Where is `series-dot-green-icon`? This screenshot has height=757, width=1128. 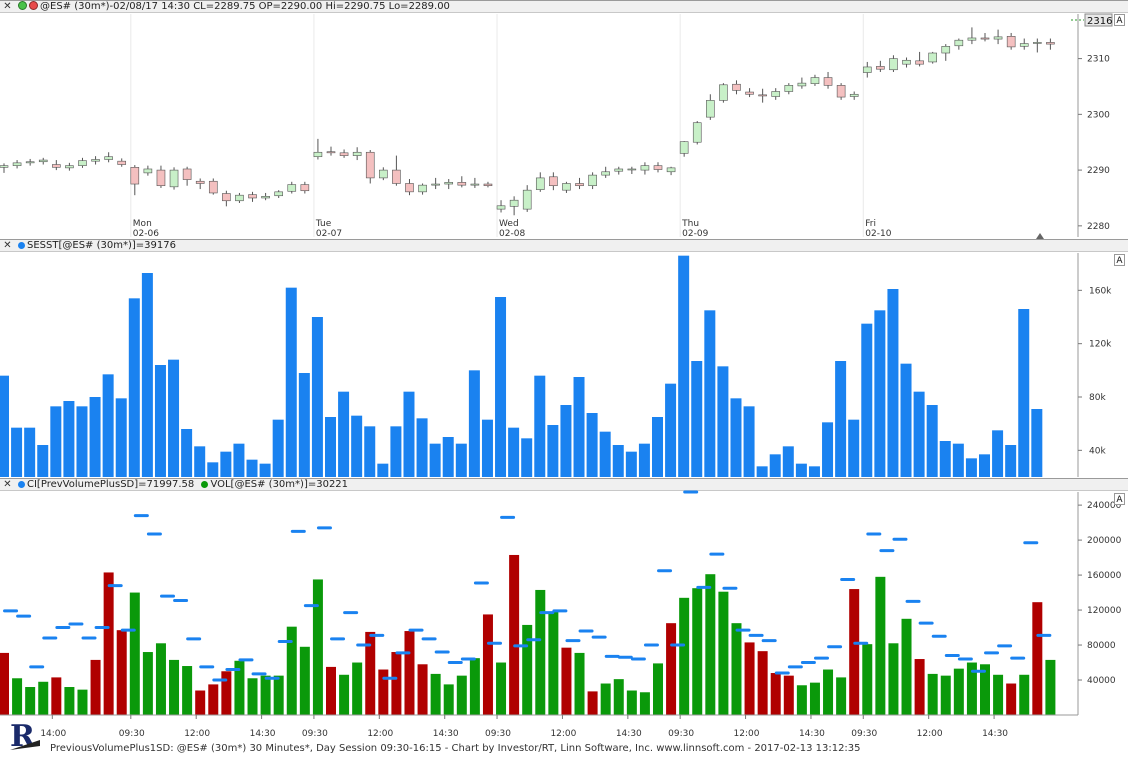
series-dot-green-icon is located at coordinates (205, 484).